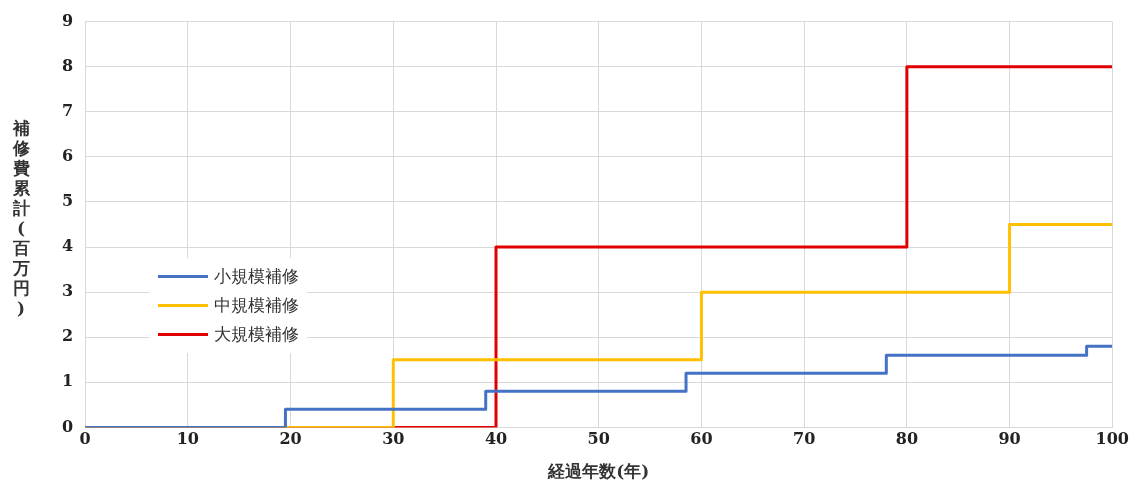 Image resolution: width=1132 pixels, height=487 pixels. Describe the element at coordinates (67, 110) in the screenshot. I see `y-tick-label: 7` at that location.